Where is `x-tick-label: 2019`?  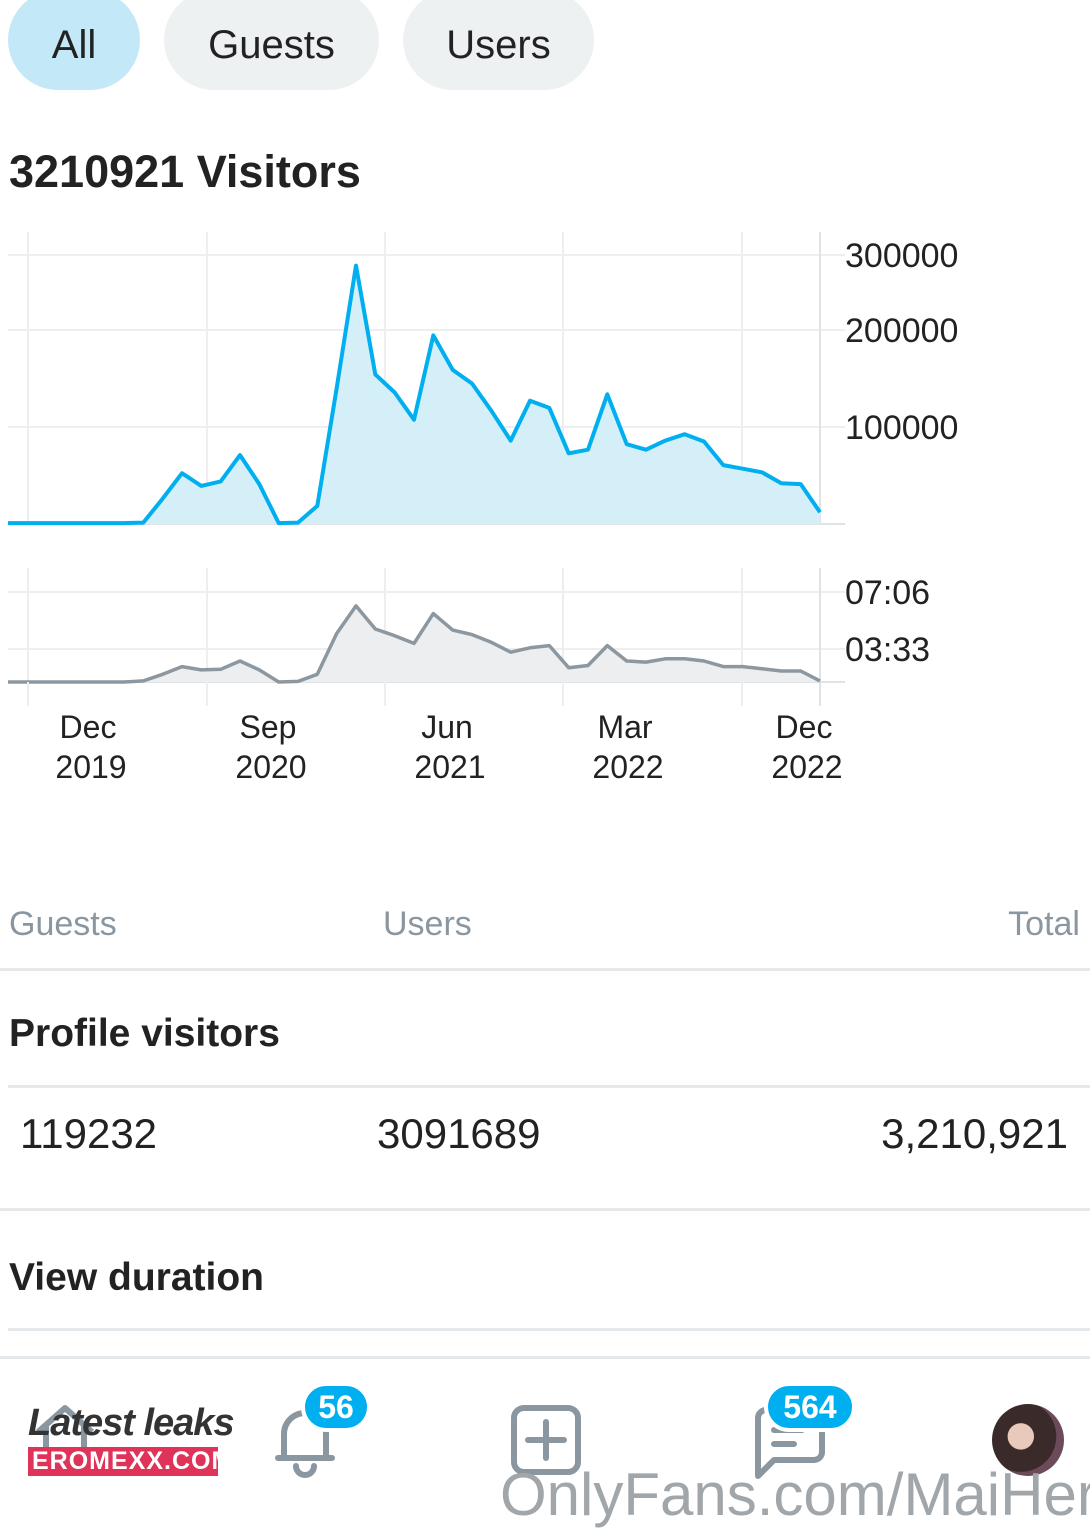
x-tick-label: 2019 is located at coordinates (90, 767).